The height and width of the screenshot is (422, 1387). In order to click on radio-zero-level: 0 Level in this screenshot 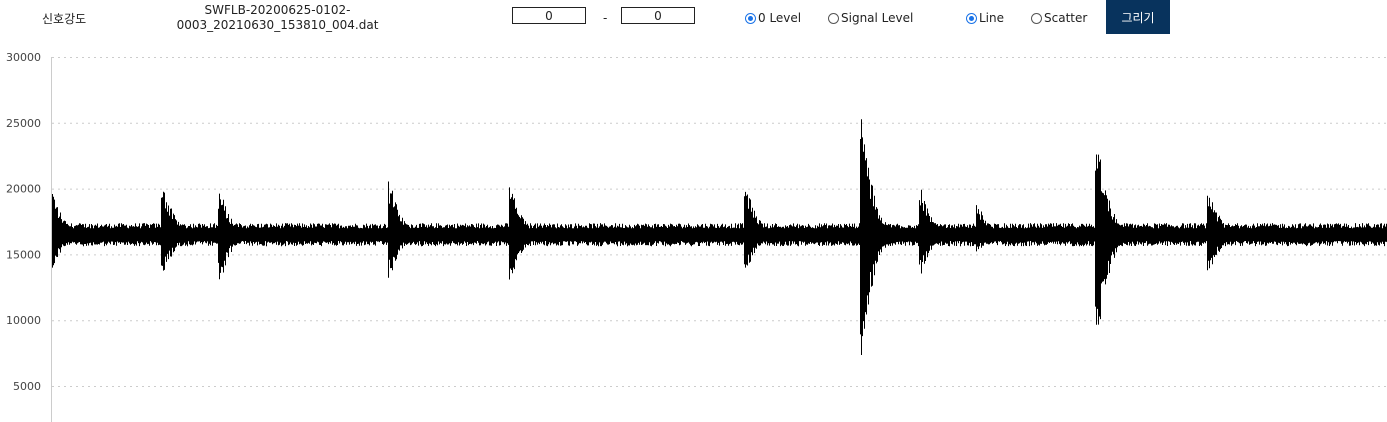, I will do `click(773, 18)`.